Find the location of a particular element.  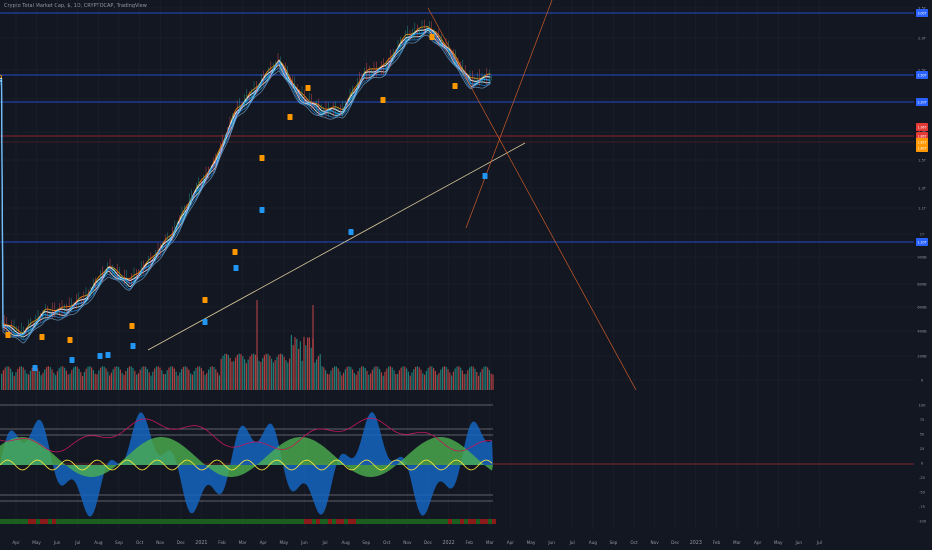

y-tick-label: 400B is located at coordinates (922, 332).